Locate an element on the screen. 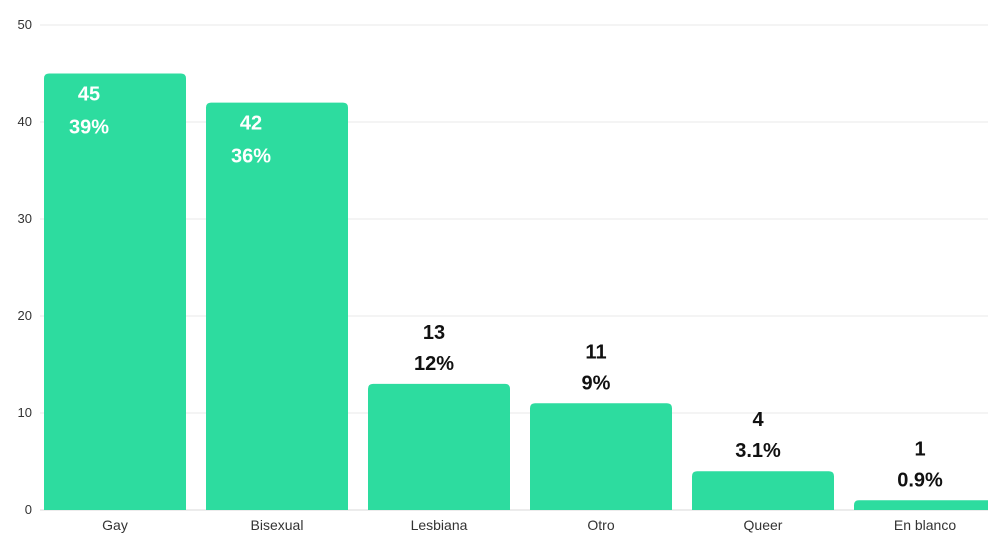 The width and height of the screenshot is (988, 537). percent-label: 0.9% is located at coordinates (920, 480).